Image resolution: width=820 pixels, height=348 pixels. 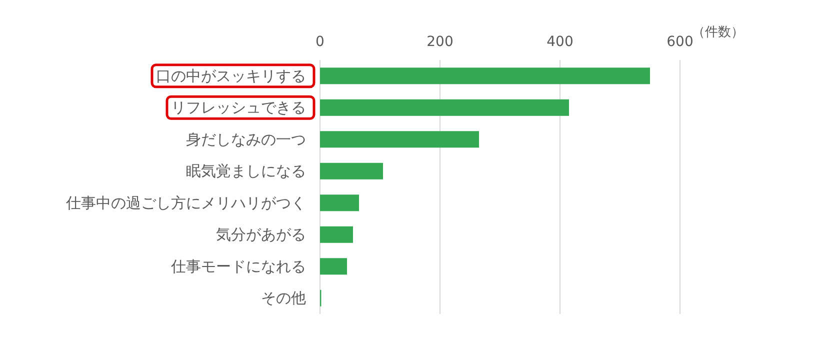 I want to click on y-tick-label: 仕事中の過ごし方にメリハリがつく, so click(x=185, y=203).